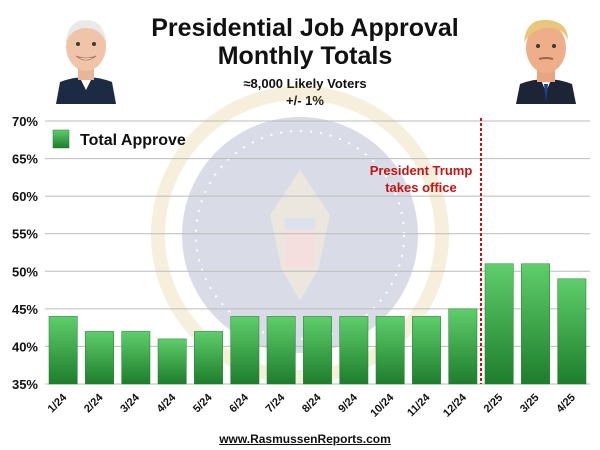 This screenshot has height=450, width=600. I want to click on legend-swatch, so click(61, 139).